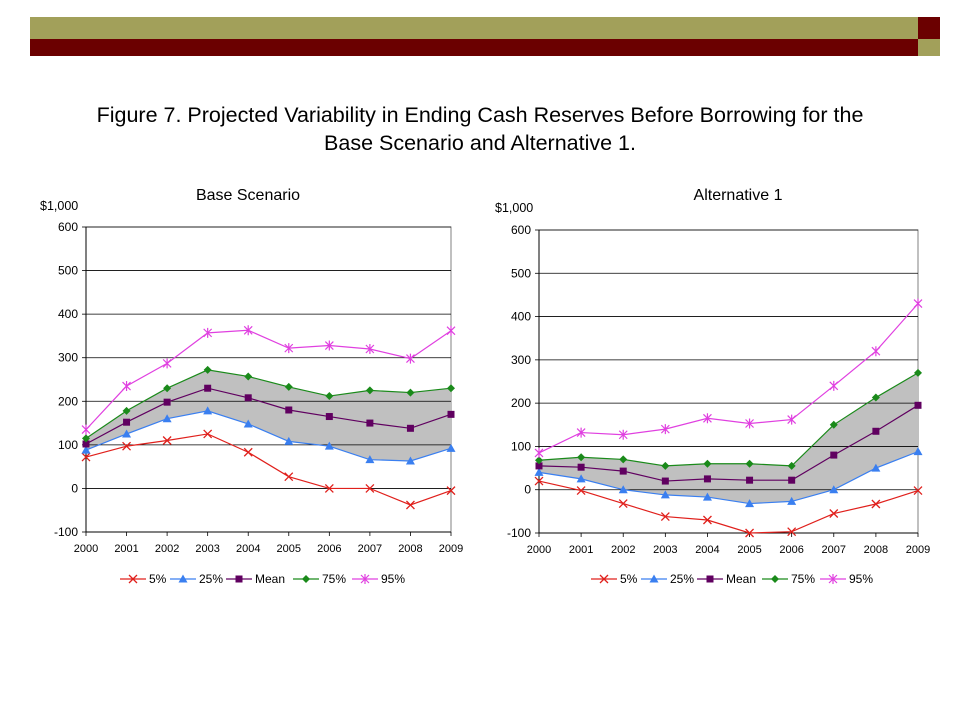  I want to click on interquartile-band, so click(728, 438).